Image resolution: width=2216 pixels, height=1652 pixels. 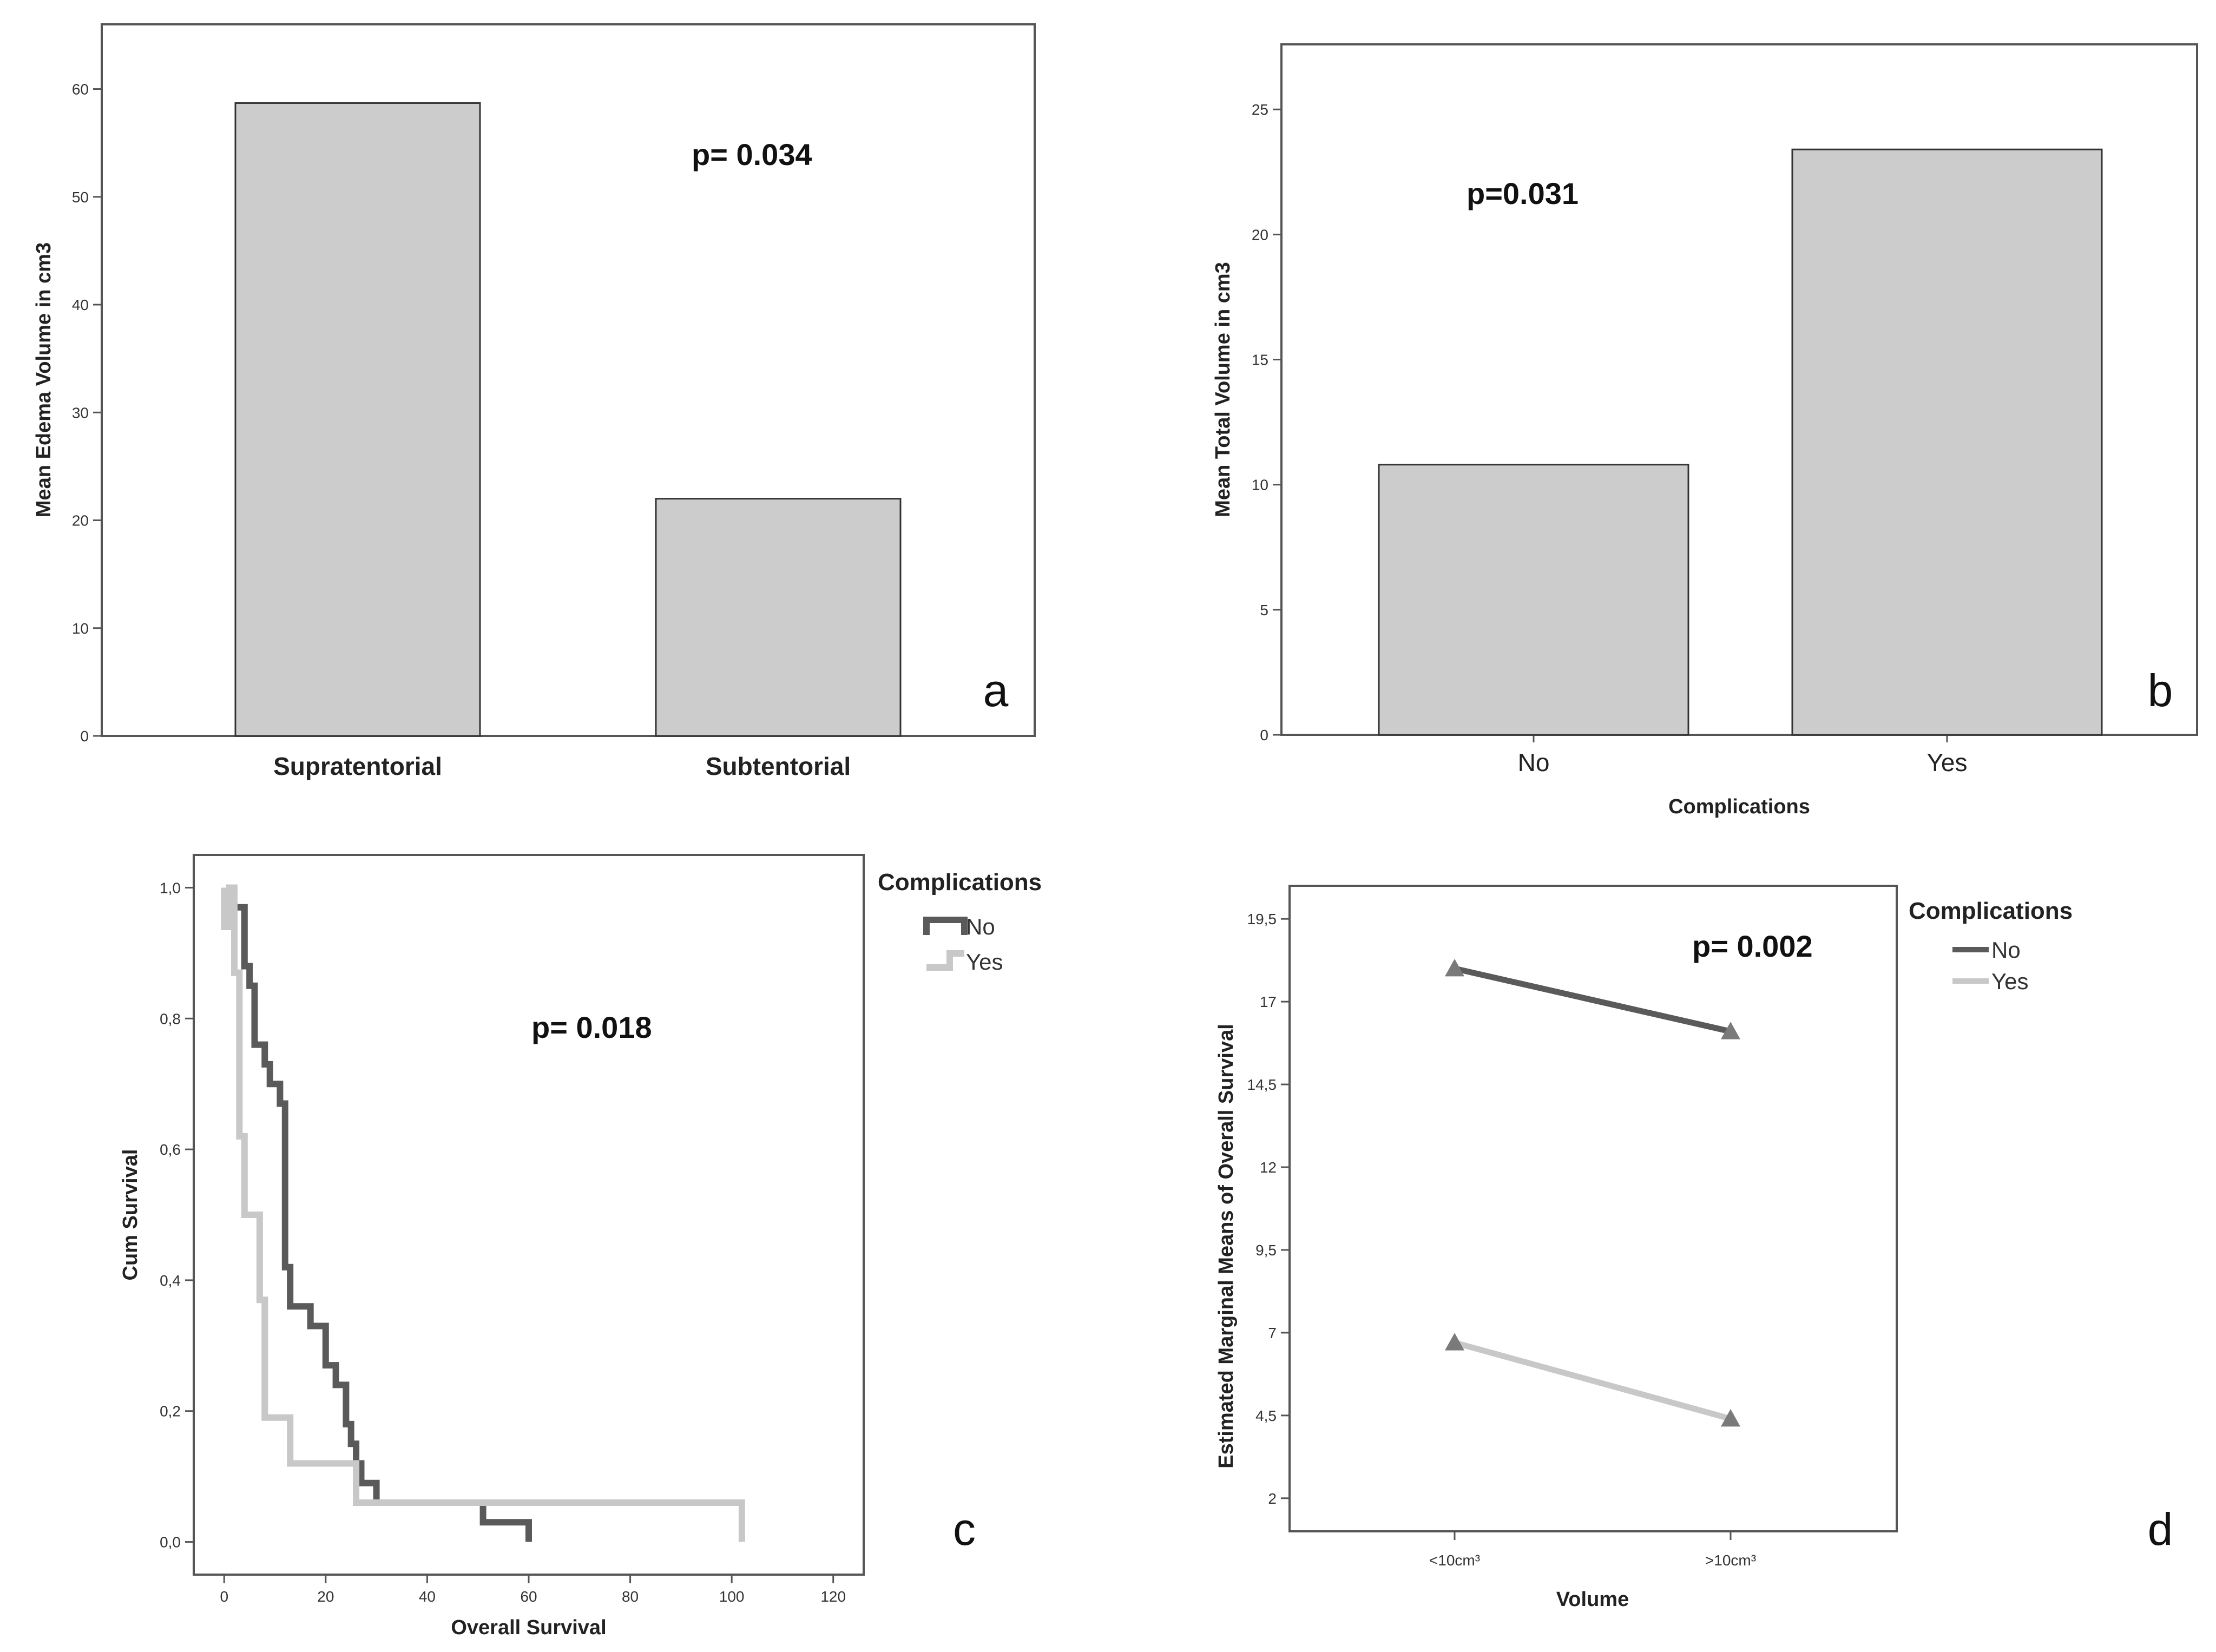 I want to click on panel-a-y-tick-label: 50, so click(x=80, y=197).